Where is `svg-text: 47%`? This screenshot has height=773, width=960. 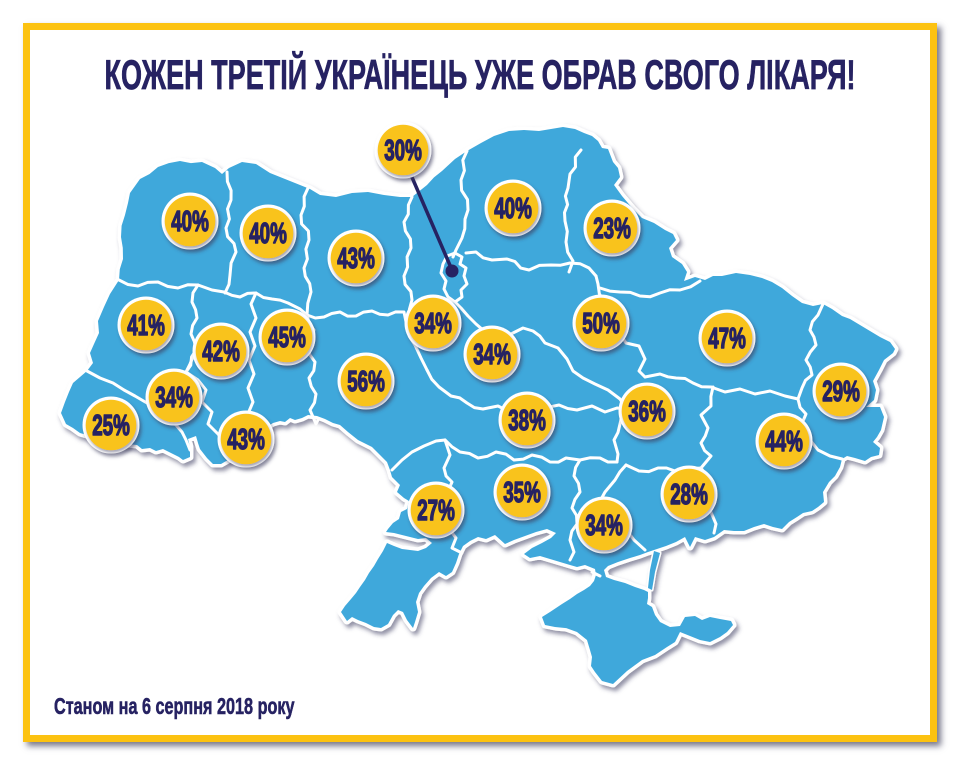 svg-text: 47% is located at coordinates (727, 339).